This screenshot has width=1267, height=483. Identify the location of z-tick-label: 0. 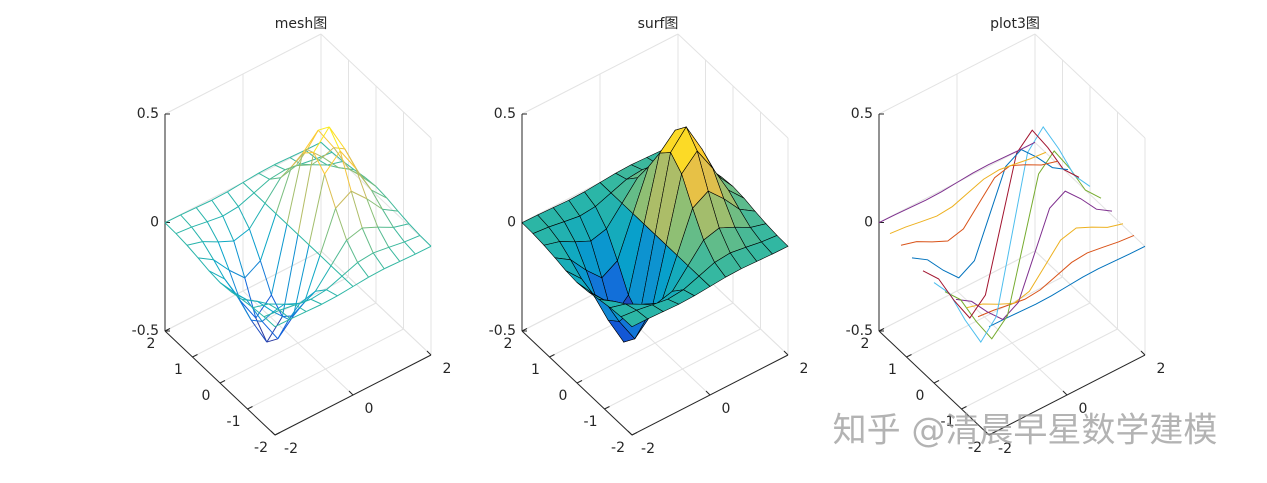
(511, 223).